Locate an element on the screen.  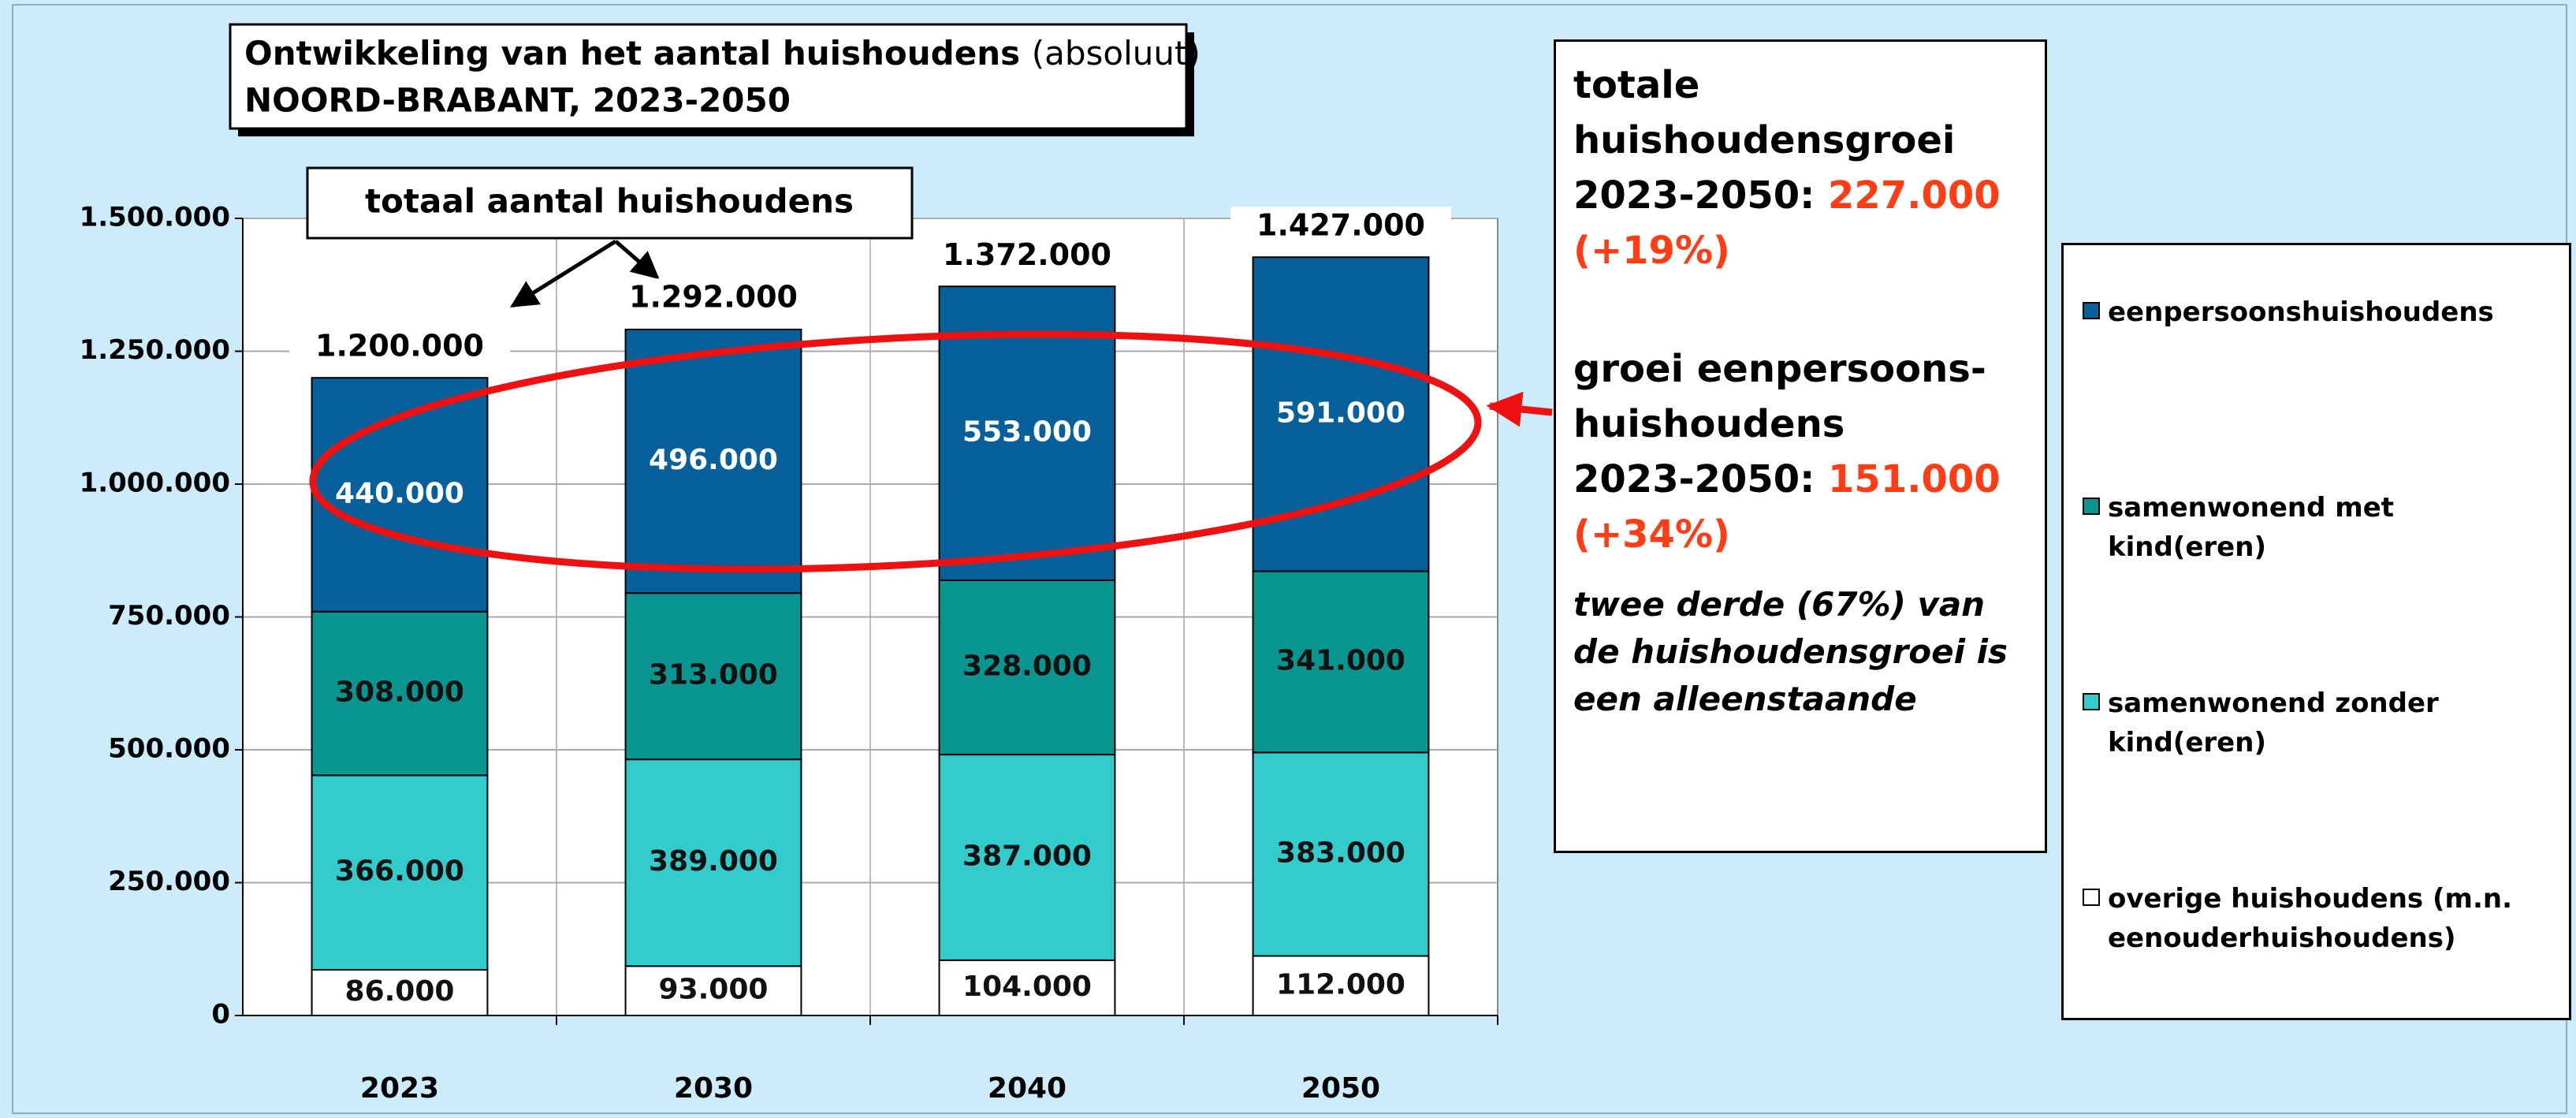
growth-text: totale is located at coordinates (1636, 85).